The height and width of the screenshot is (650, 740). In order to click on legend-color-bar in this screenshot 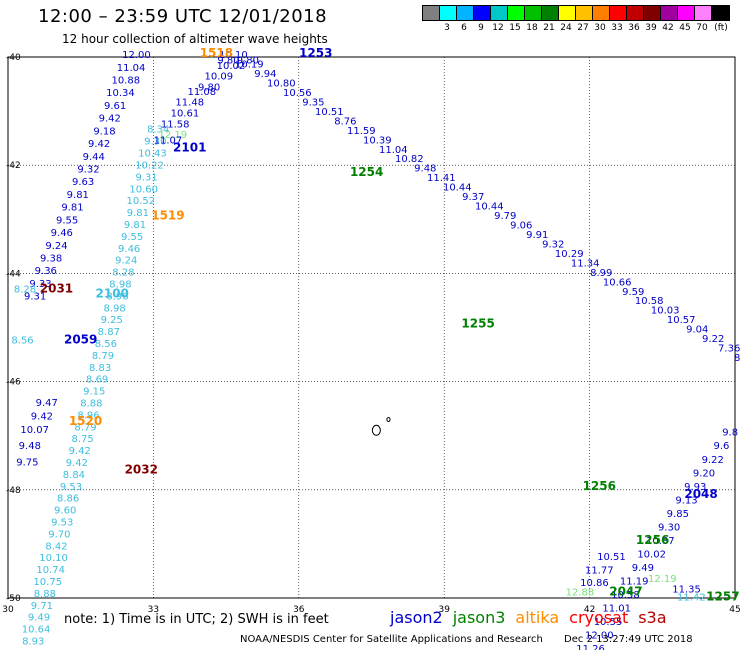, I will do `click(576, 13)`.